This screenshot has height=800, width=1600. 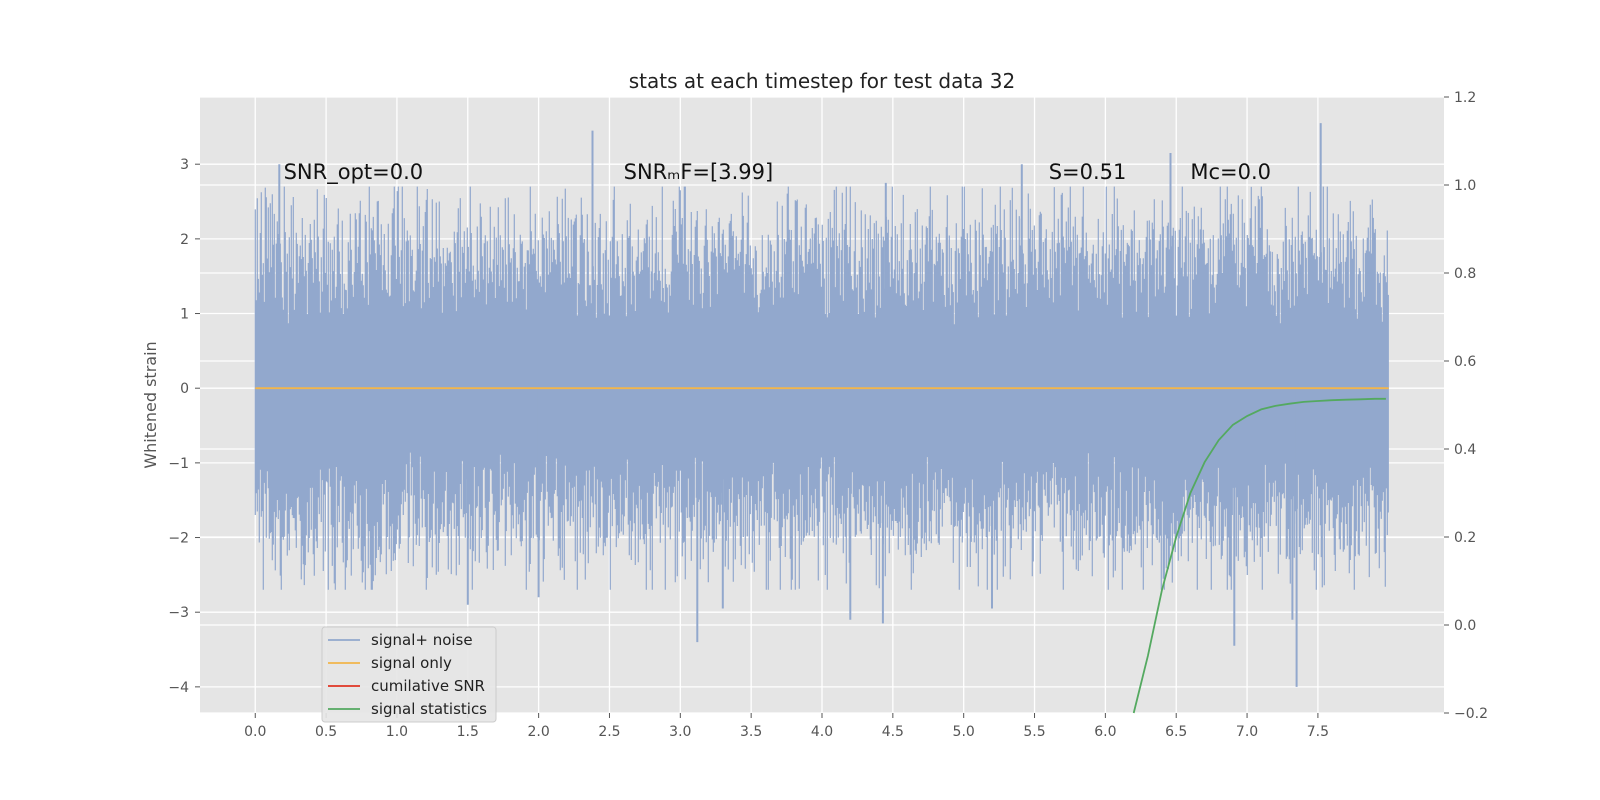 What do you see at coordinates (354, 172) in the screenshot?
I see `annotation-text: SNR_opt=0.0` at bounding box center [354, 172].